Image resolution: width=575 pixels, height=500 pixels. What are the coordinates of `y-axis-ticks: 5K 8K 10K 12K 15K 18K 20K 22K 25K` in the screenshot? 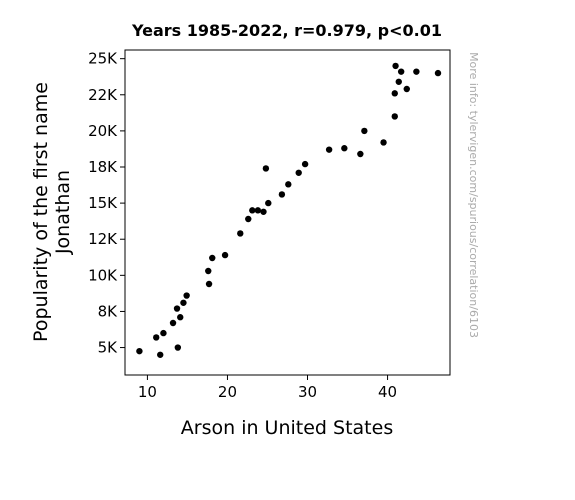 It's located at (106, 203).